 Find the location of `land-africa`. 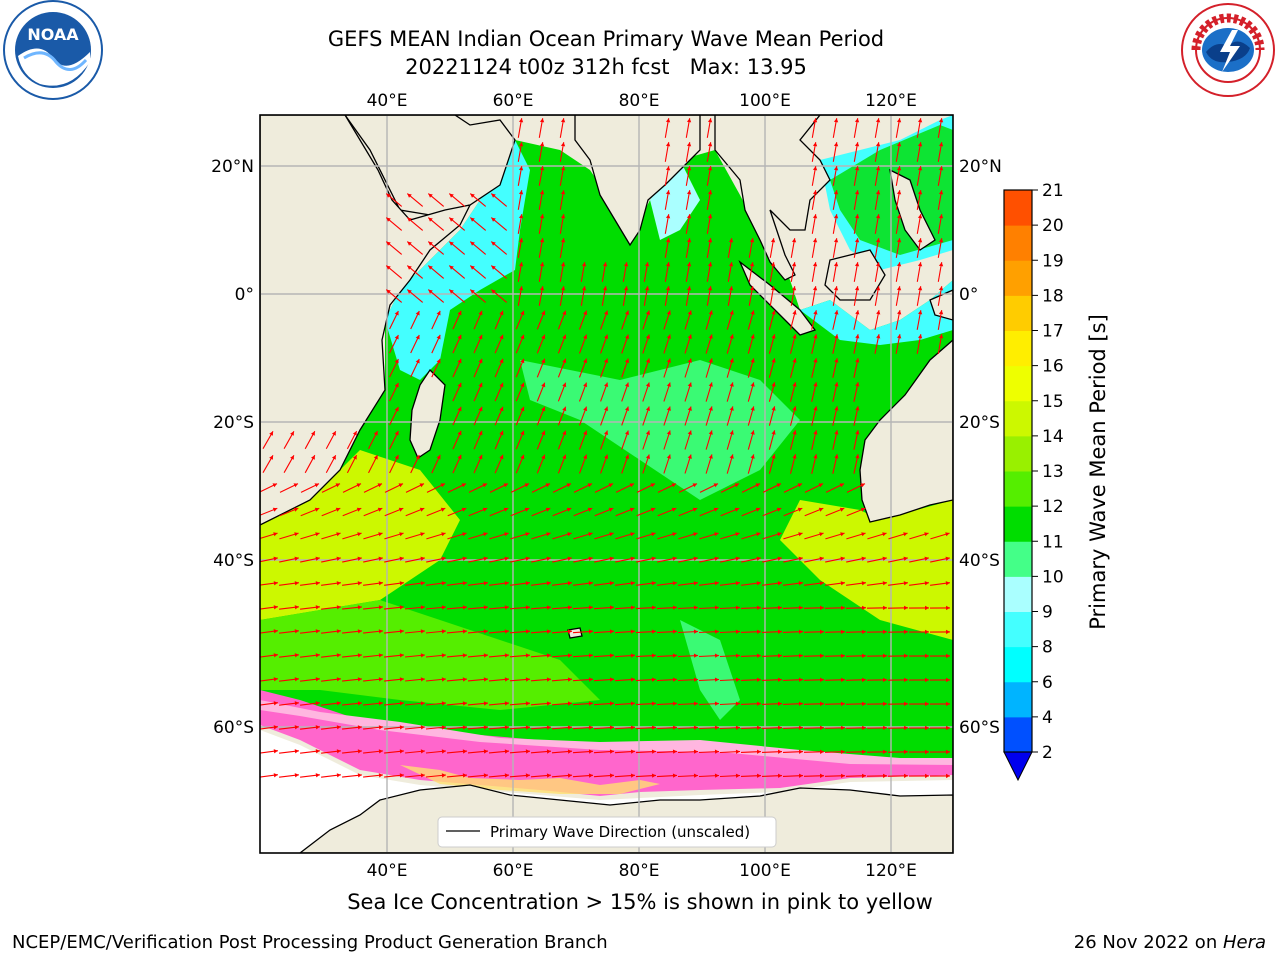

land-africa is located at coordinates (606, 165).